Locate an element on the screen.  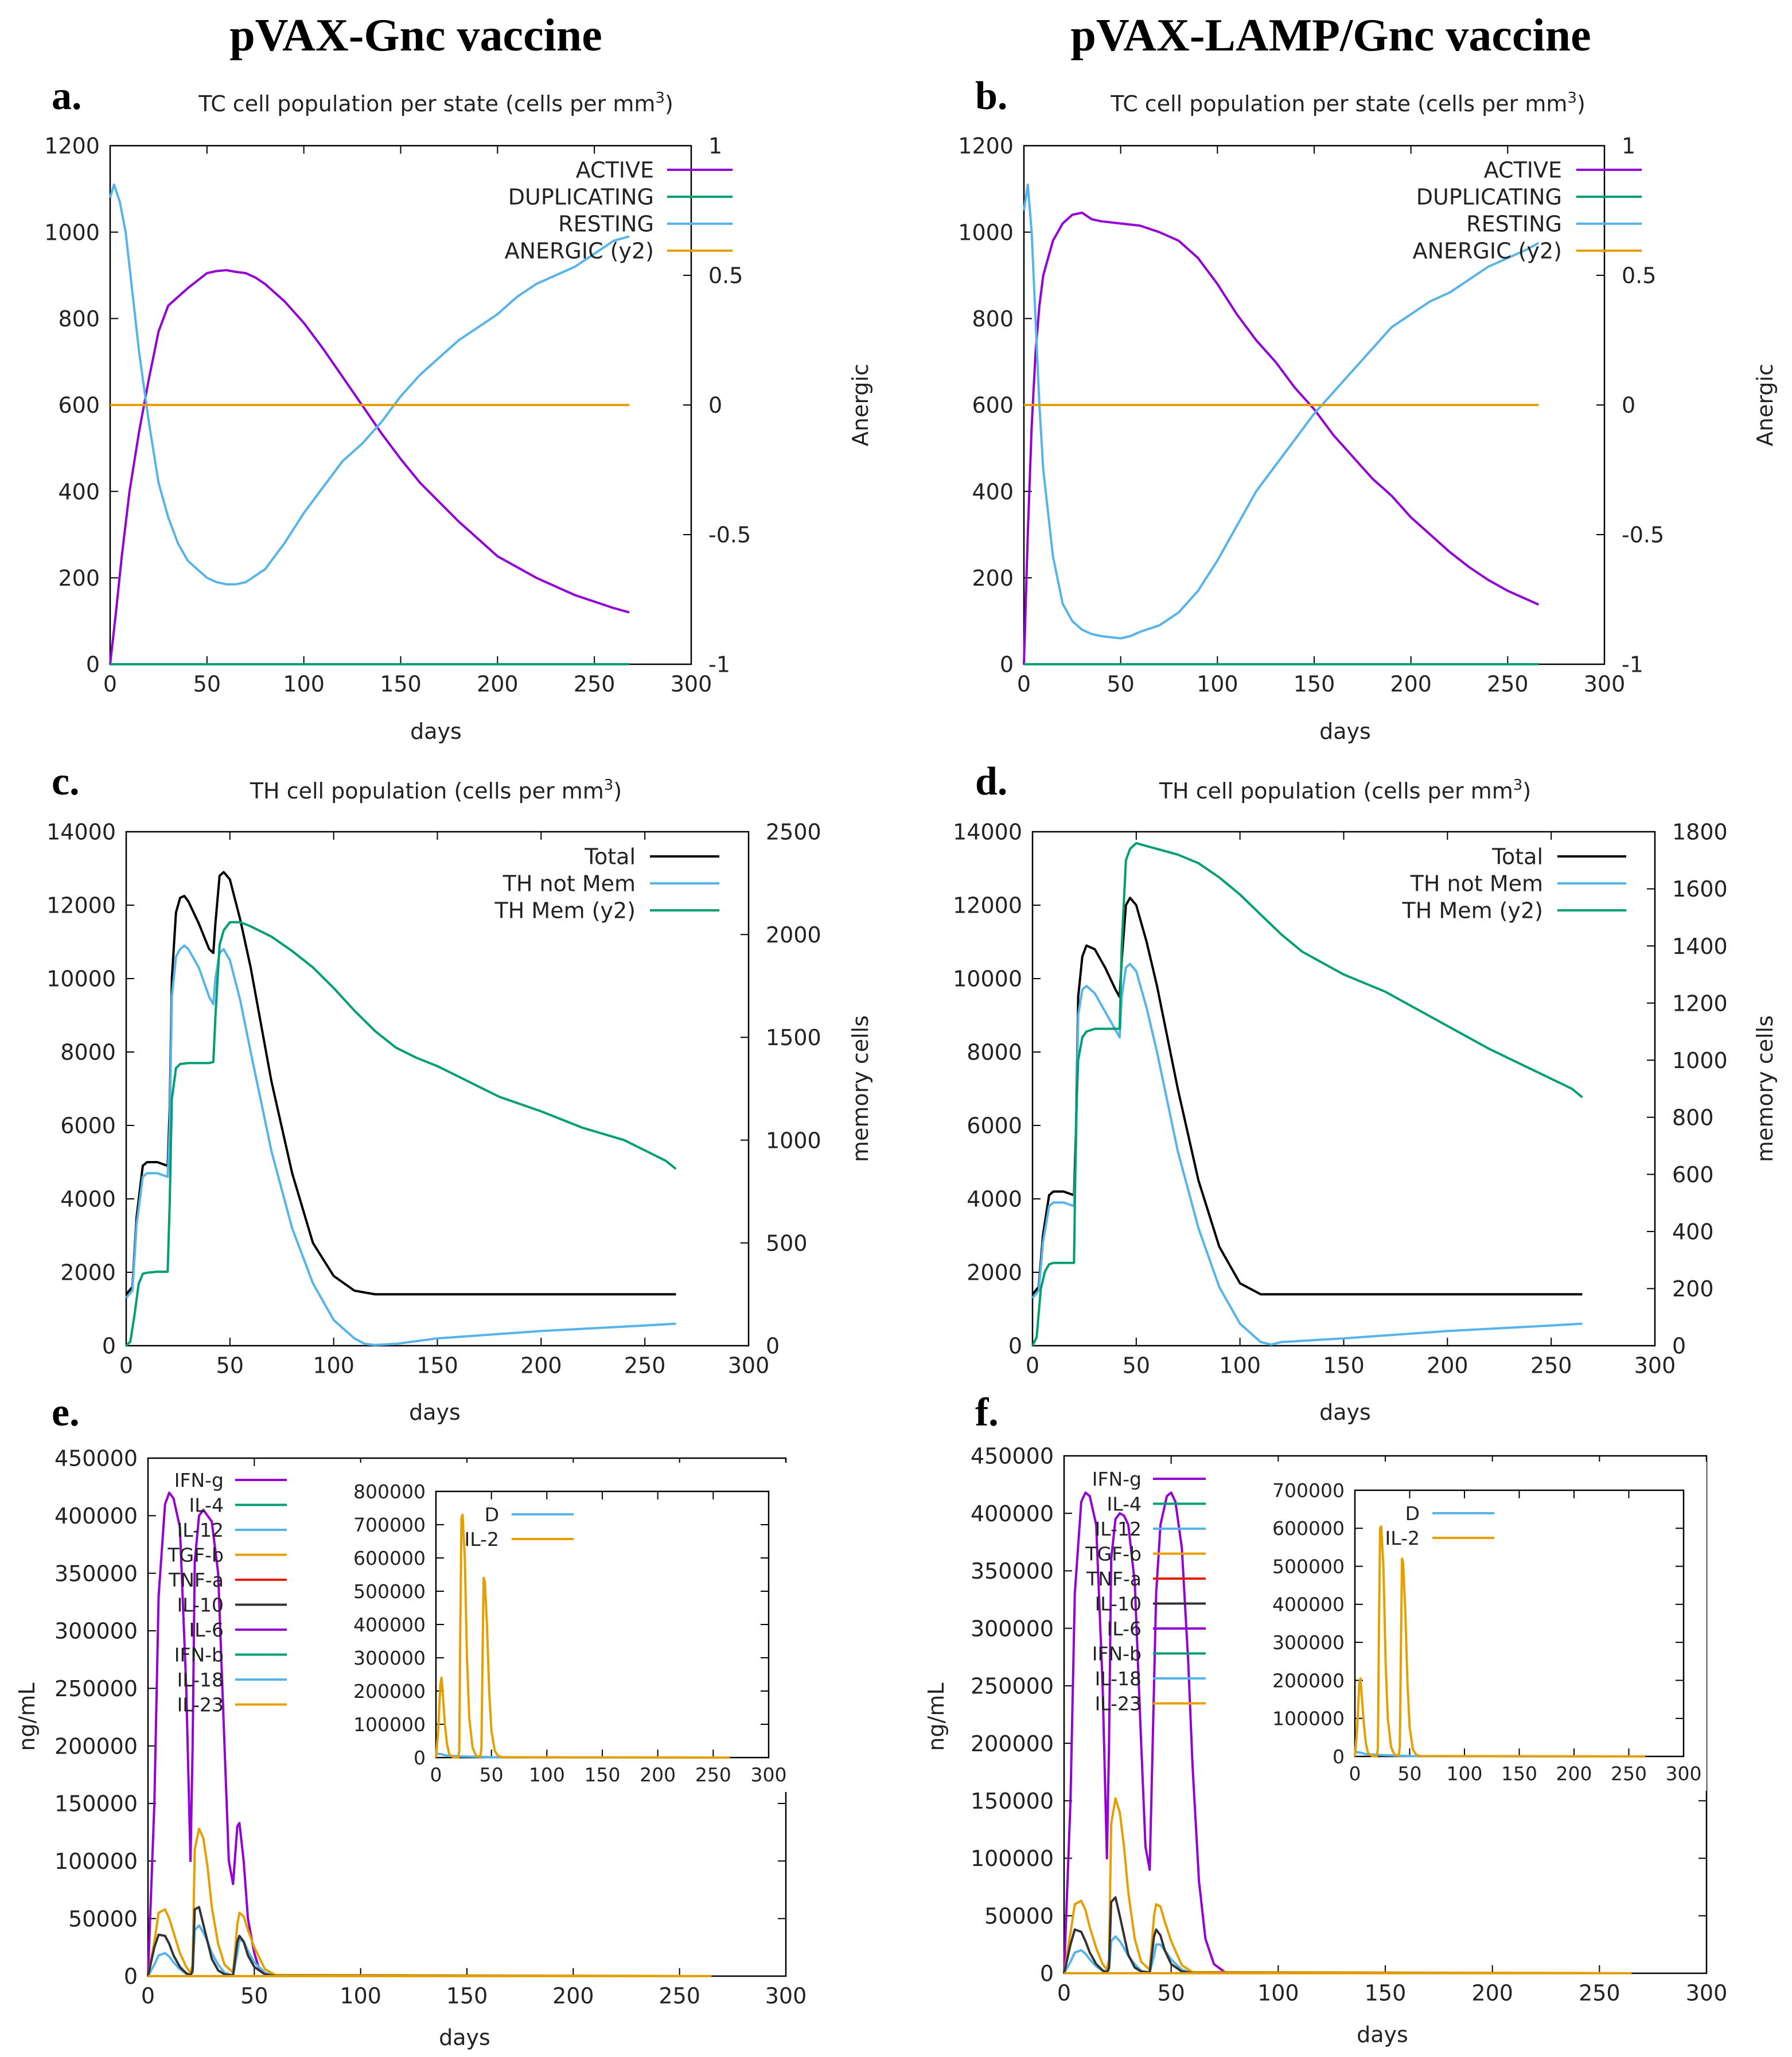
chart-d-ytick-label: 8000 is located at coordinates (994, 1053).